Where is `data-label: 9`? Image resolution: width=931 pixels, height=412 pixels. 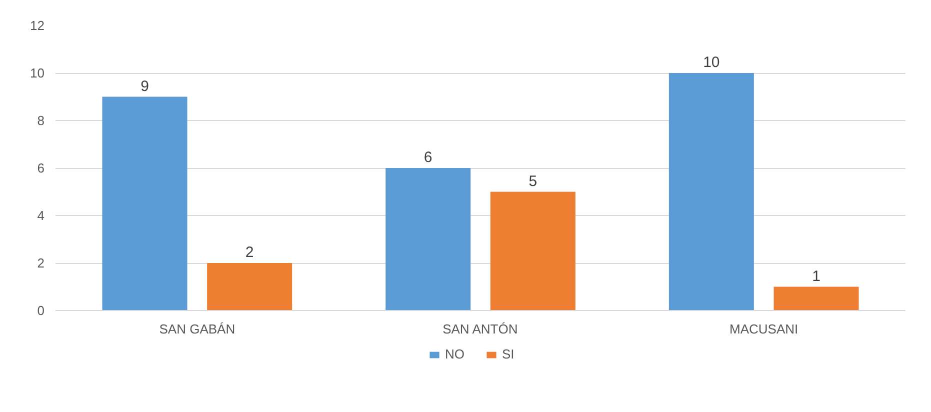 data-label: 9 is located at coordinates (144, 86).